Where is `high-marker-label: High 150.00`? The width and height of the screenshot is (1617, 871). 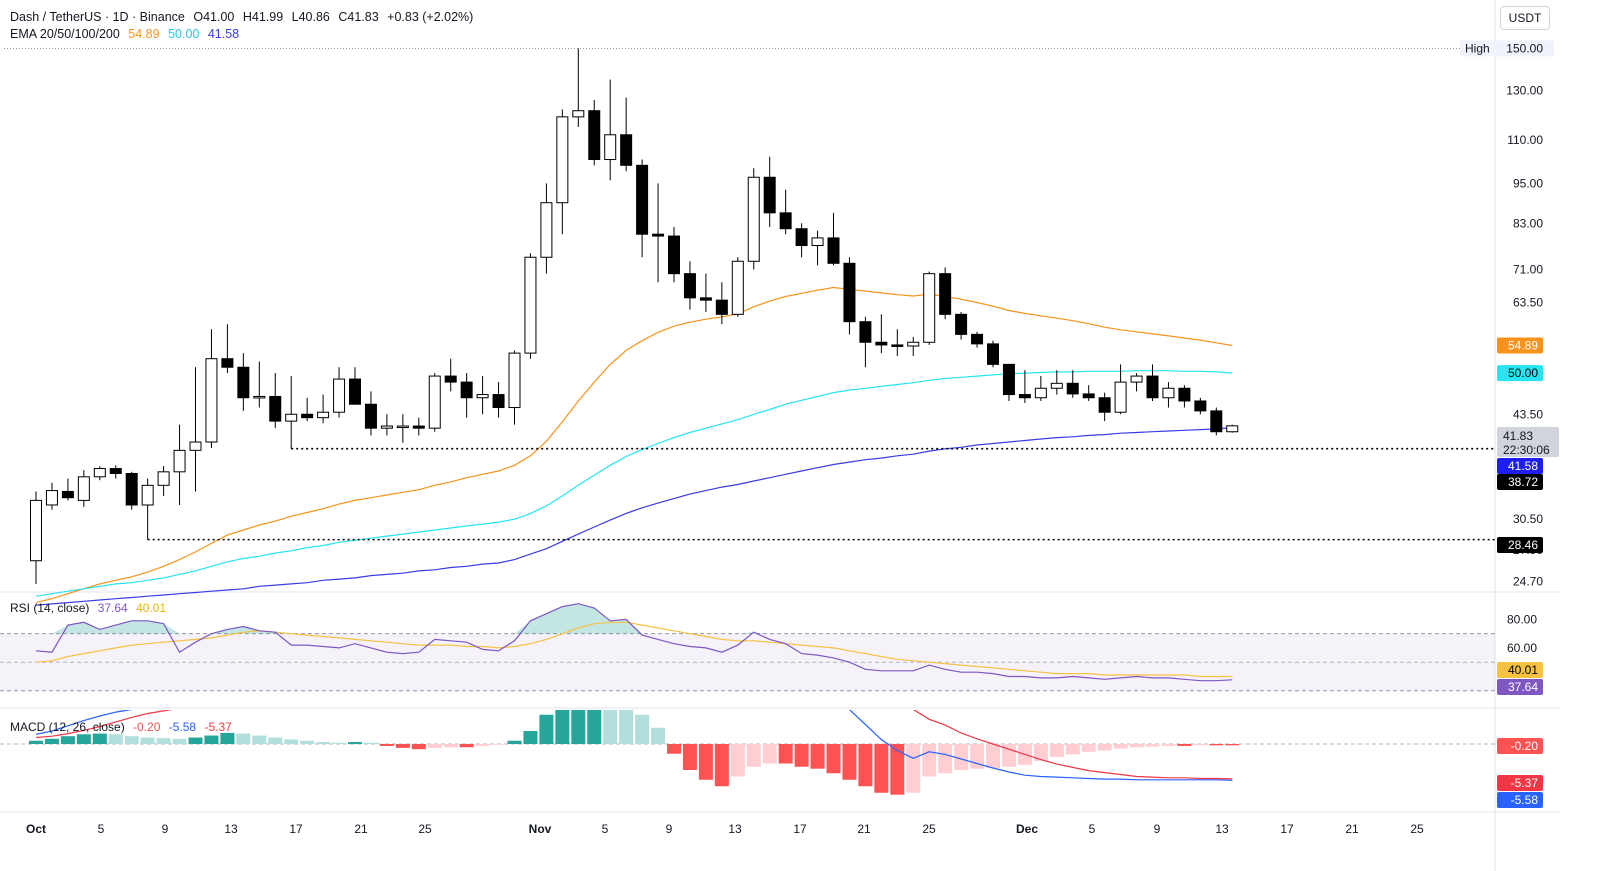
high-marker-label: High 150.00 is located at coordinates (1507, 48).